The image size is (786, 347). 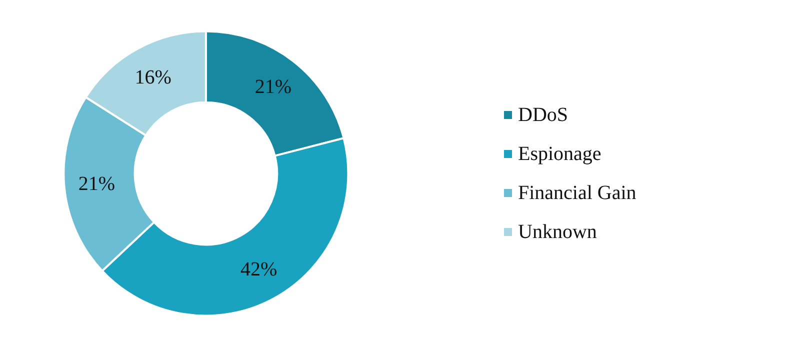 I want to click on data-label: 16%, so click(x=153, y=77).